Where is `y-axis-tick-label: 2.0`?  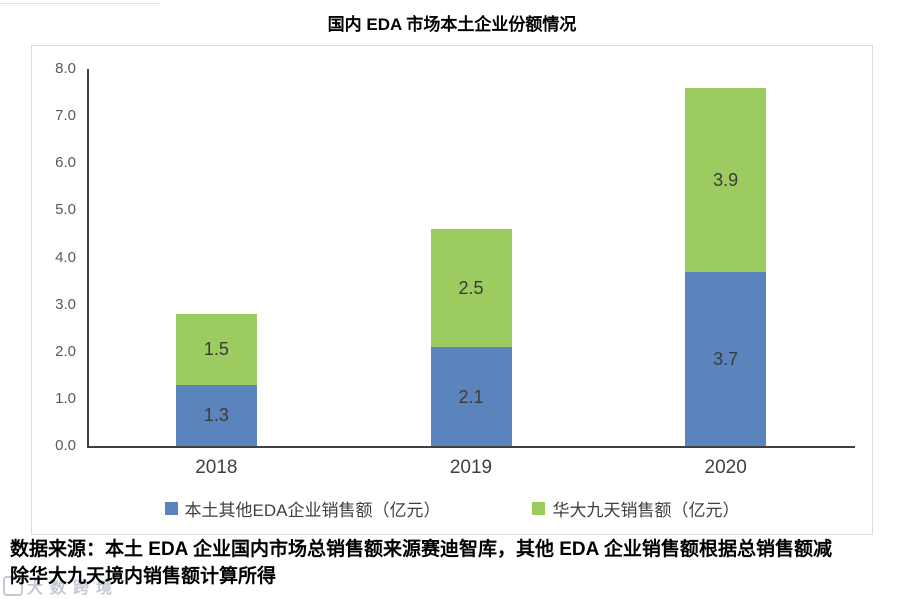 y-axis-tick-label: 2.0 is located at coordinates (65, 351).